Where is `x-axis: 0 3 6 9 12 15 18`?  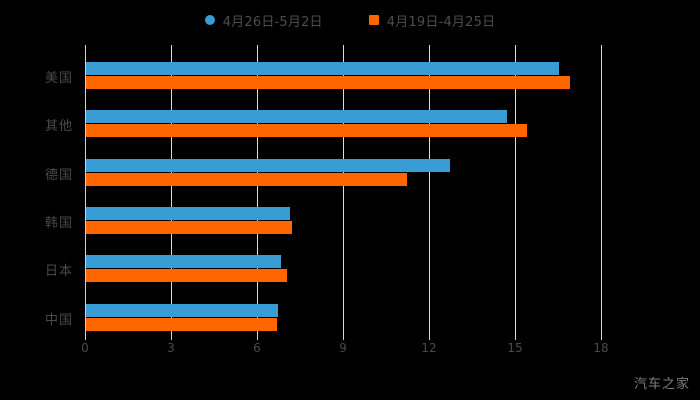
x-axis: 0 3 6 9 12 15 18 is located at coordinates (345, 350).